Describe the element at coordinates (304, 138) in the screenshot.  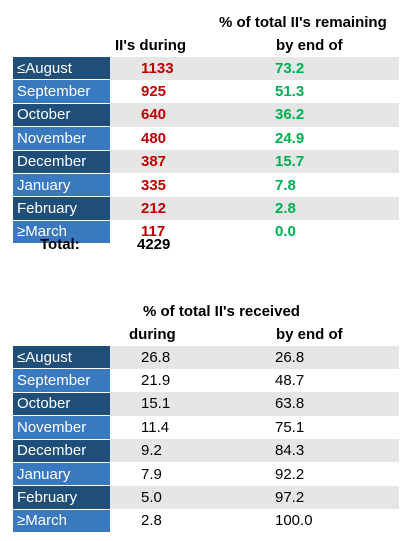
I see `remaining-cell: 24.9` at that location.